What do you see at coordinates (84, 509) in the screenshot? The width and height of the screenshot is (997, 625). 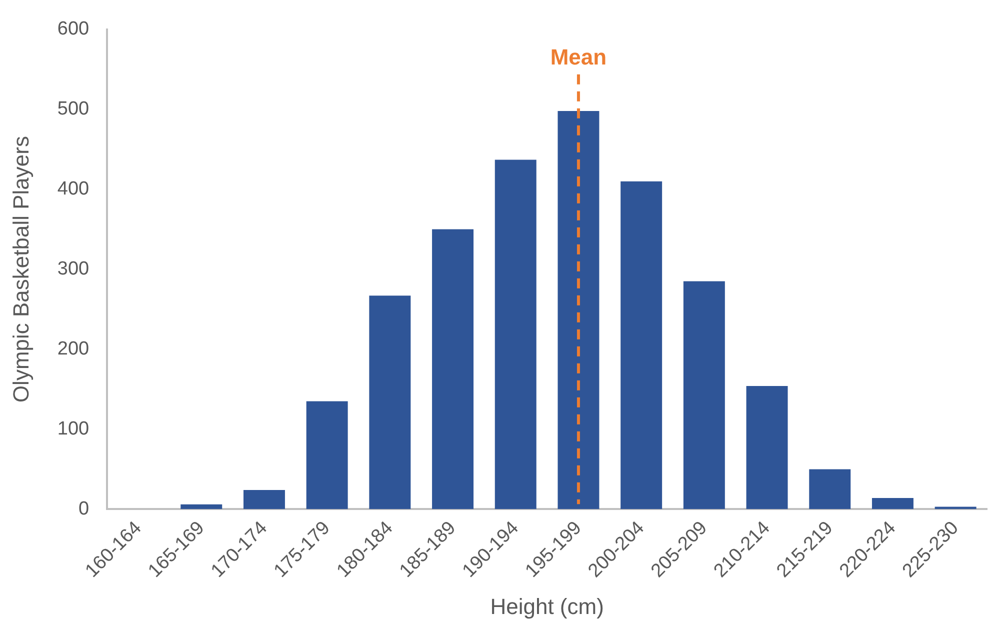 I see `y-tick-label: 0` at bounding box center [84, 509].